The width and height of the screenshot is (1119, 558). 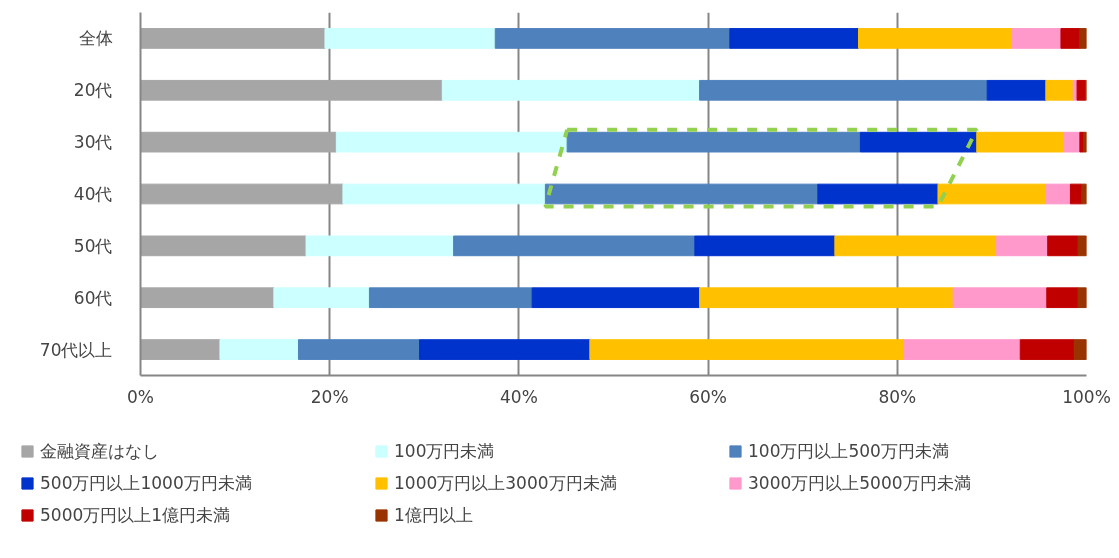 I want to click on legend-label: 500万円以上1000万円未満, so click(x=146, y=483).